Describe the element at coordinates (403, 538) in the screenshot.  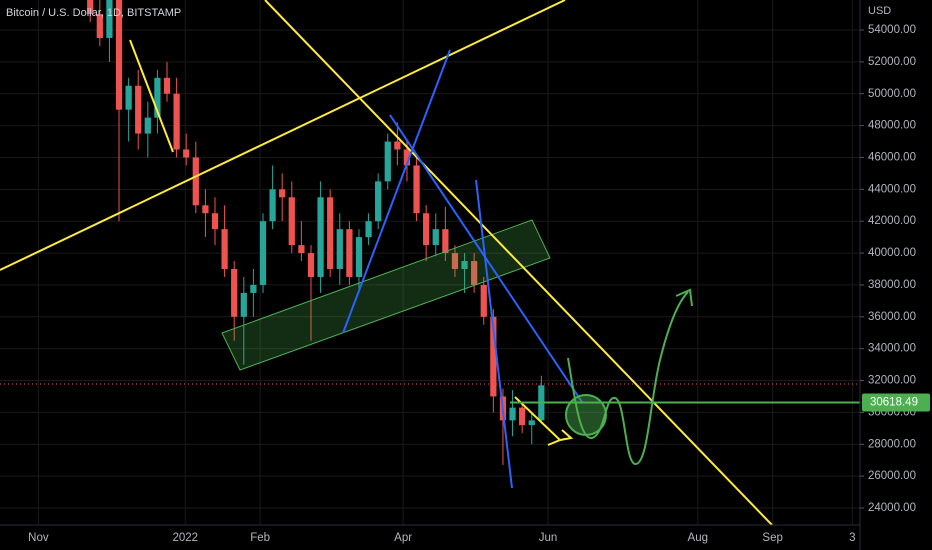
I see `x-tick-label: Apr` at that location.